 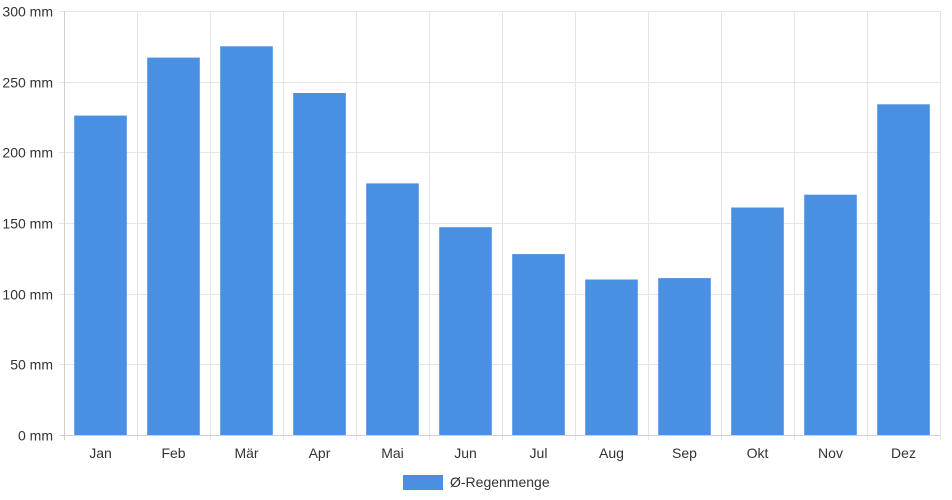 What do you see at coordinates (830, 314) in the screenshot?
I see `bar-nov` at bounding box center [830, 314].